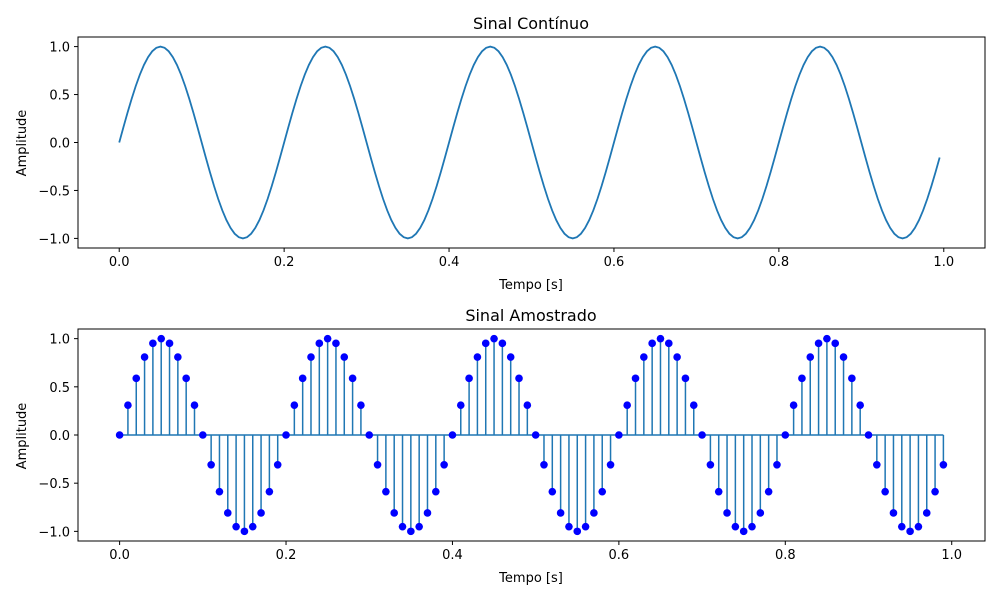  I want to click on sampled-y-axis-label: Amplitude, so click(22, 436).